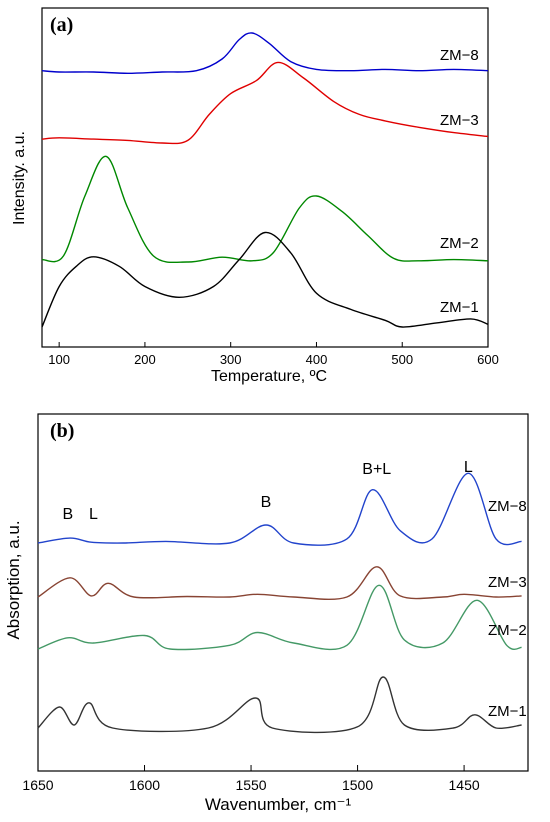  What do you see at coordinates (231, 359) in the screenshot?
I see `x-tick-label-a: 300` at bounding box center [231, 359].